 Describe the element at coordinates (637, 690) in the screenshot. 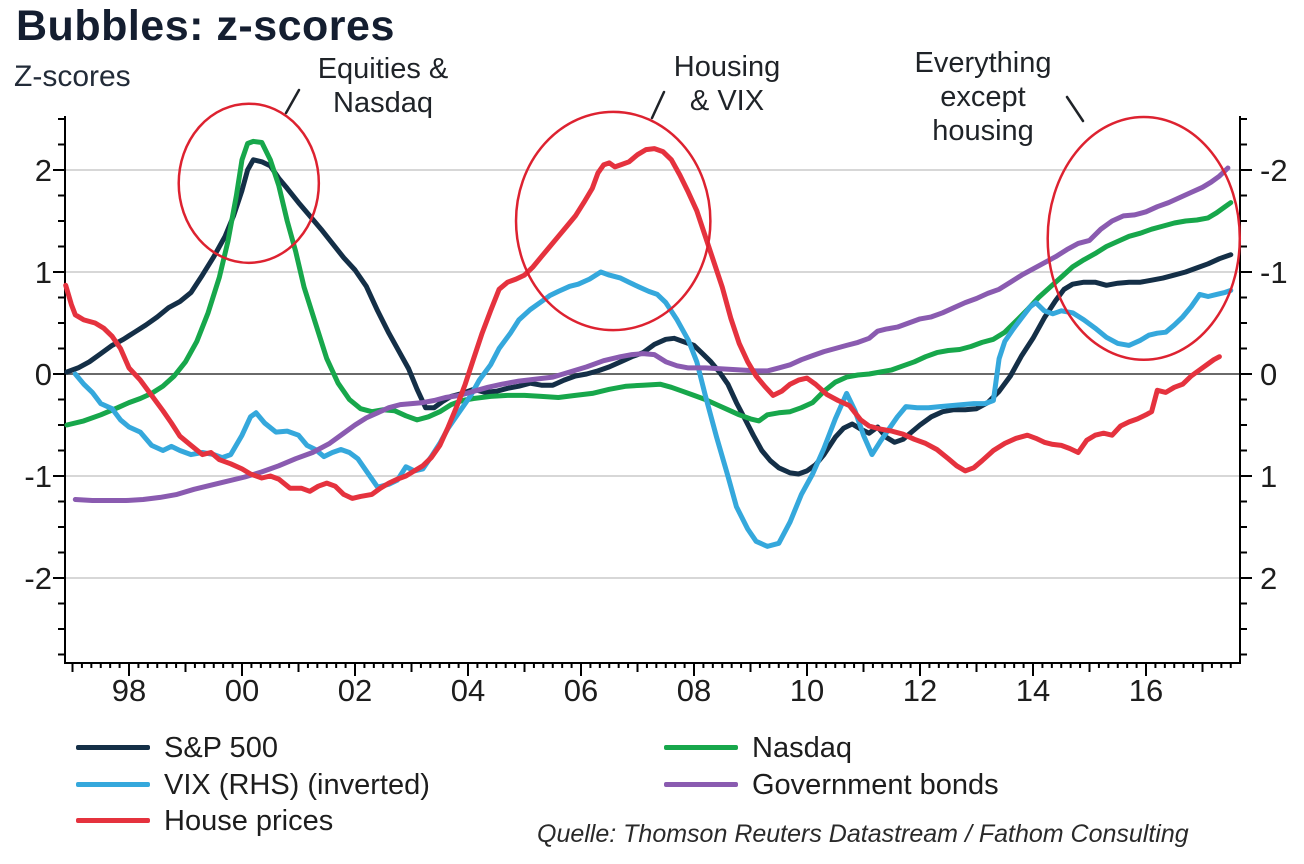

I see `x-axis-labels: 98 00 02 04 06 08 10 12 14 16` at that location.